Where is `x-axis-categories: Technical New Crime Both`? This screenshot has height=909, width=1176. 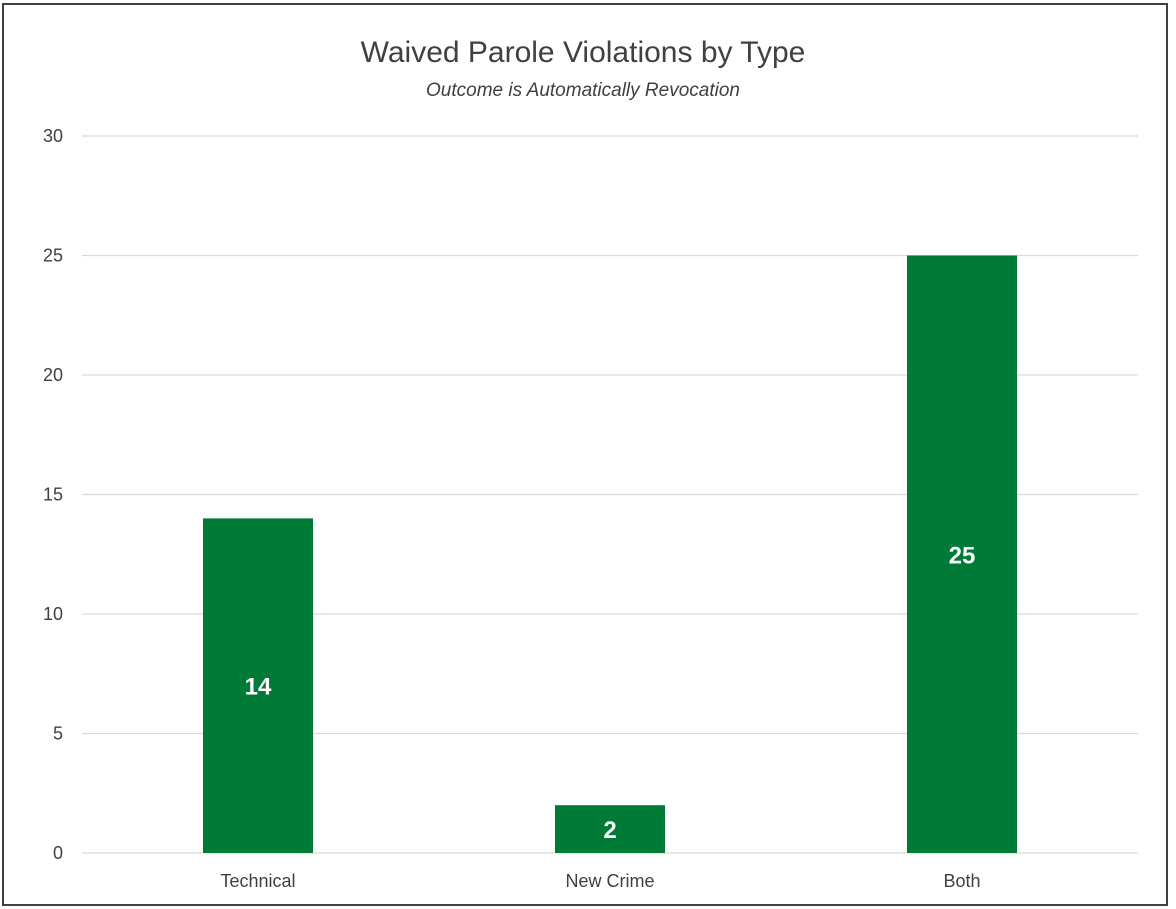 x-axis-categories: Technical New Crime Both is located at coordinates (600, 881).